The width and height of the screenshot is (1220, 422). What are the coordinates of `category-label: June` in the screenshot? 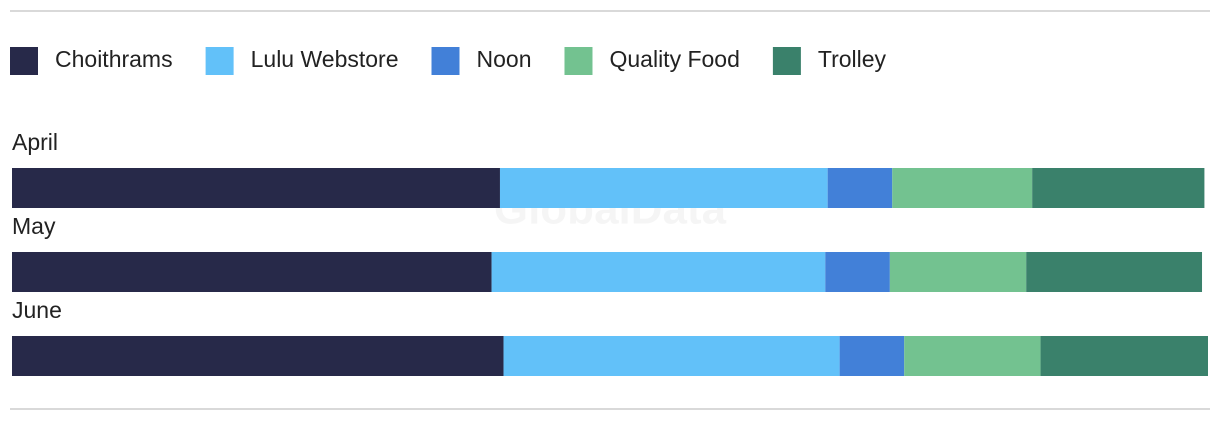 It's located at (37, 310).